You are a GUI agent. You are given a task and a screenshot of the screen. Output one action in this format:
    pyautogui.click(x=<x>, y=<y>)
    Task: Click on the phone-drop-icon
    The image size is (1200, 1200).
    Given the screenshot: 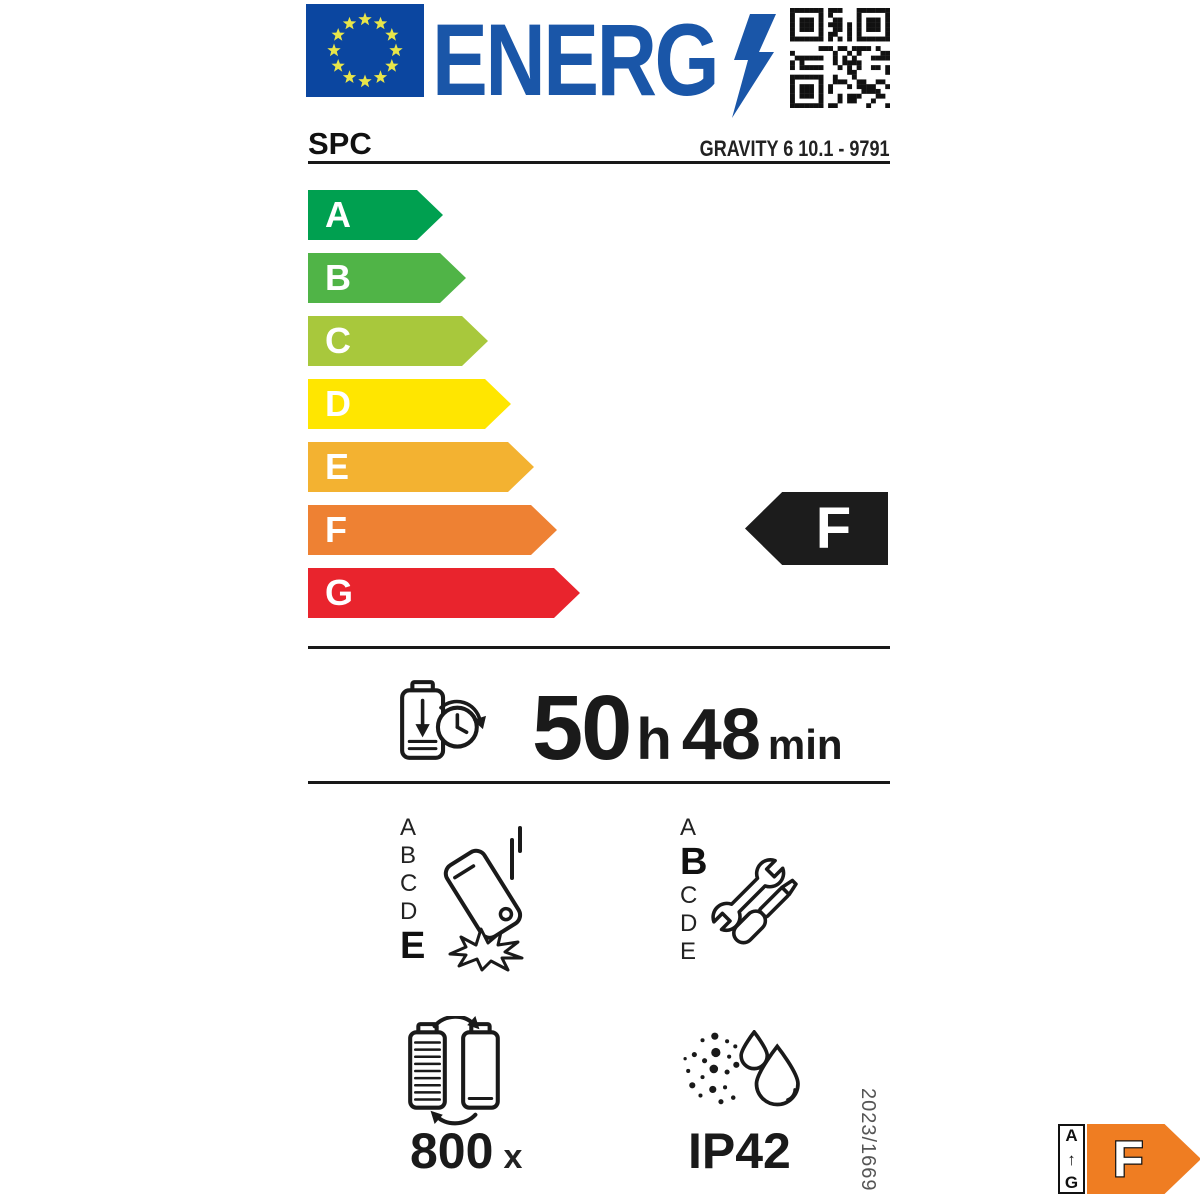 What is the action you would take?
    pyautogui.click(x=483, y=899)
    